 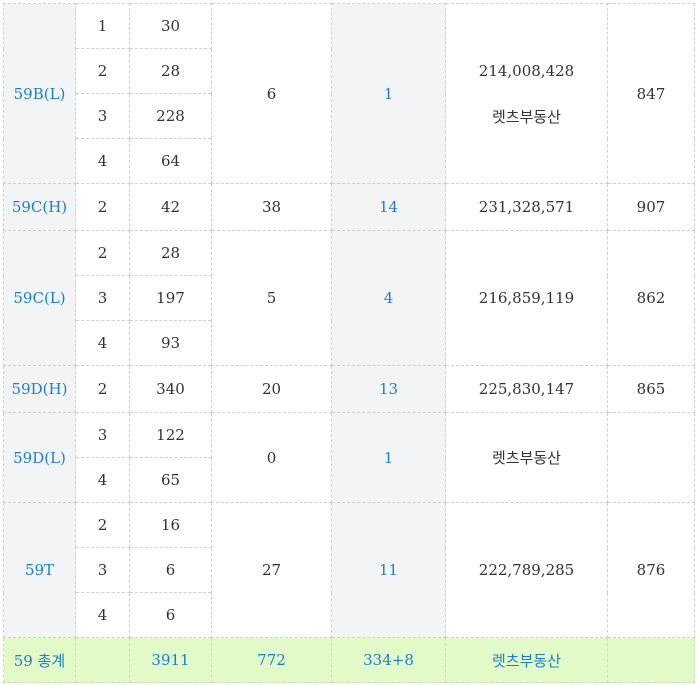 What do you see at coordinates (271, 570) in the screenshot?
I see `col-c-cell: 27` at bounding box center [271, 570].